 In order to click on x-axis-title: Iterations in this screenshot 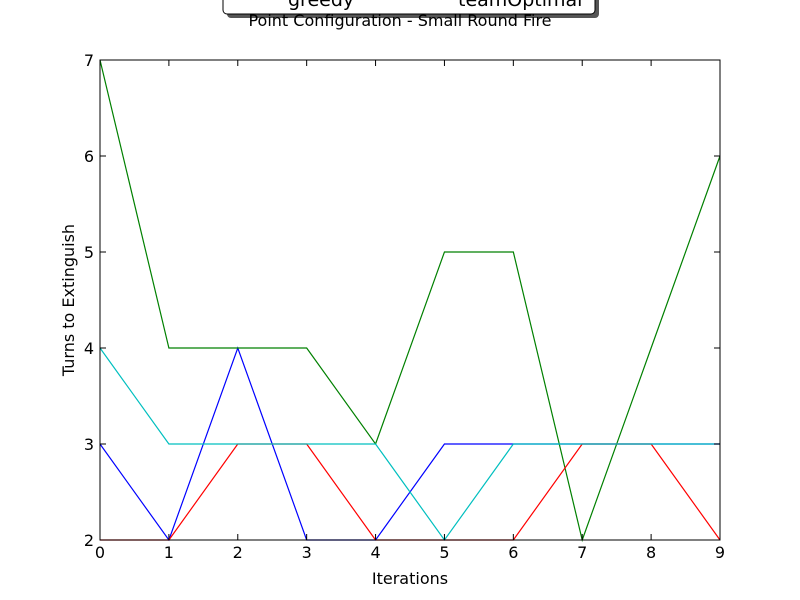, I will do `click(410, 578)`.